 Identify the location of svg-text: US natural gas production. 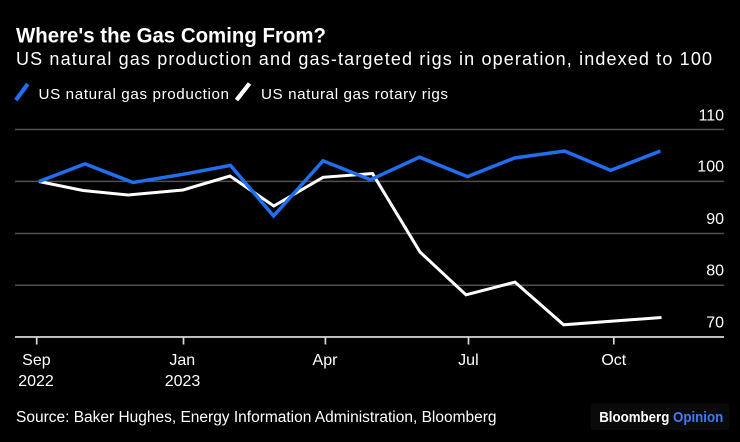
(134, 94).